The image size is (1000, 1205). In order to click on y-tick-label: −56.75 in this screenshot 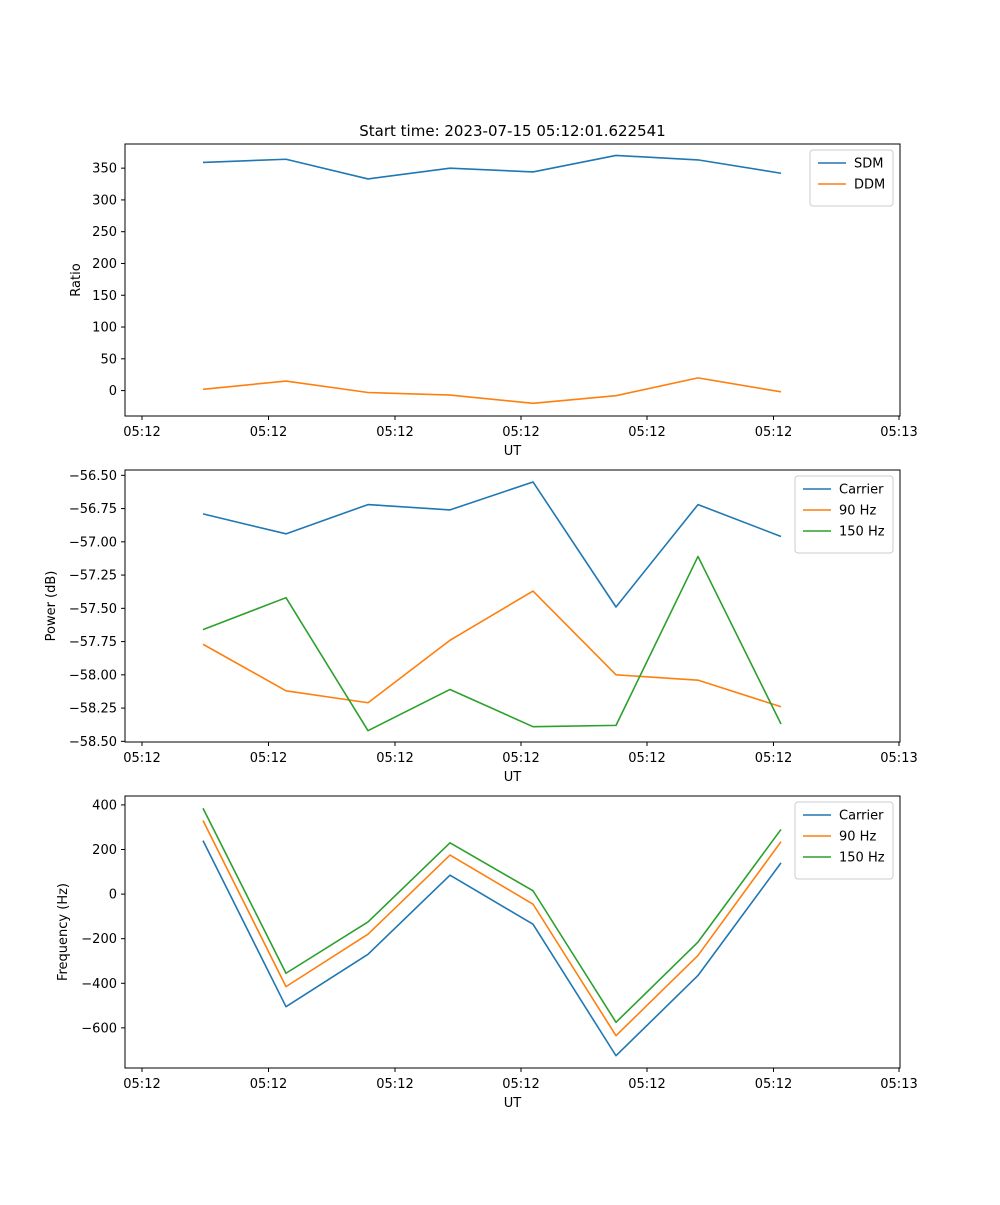, I will do `click(93, 509)`.